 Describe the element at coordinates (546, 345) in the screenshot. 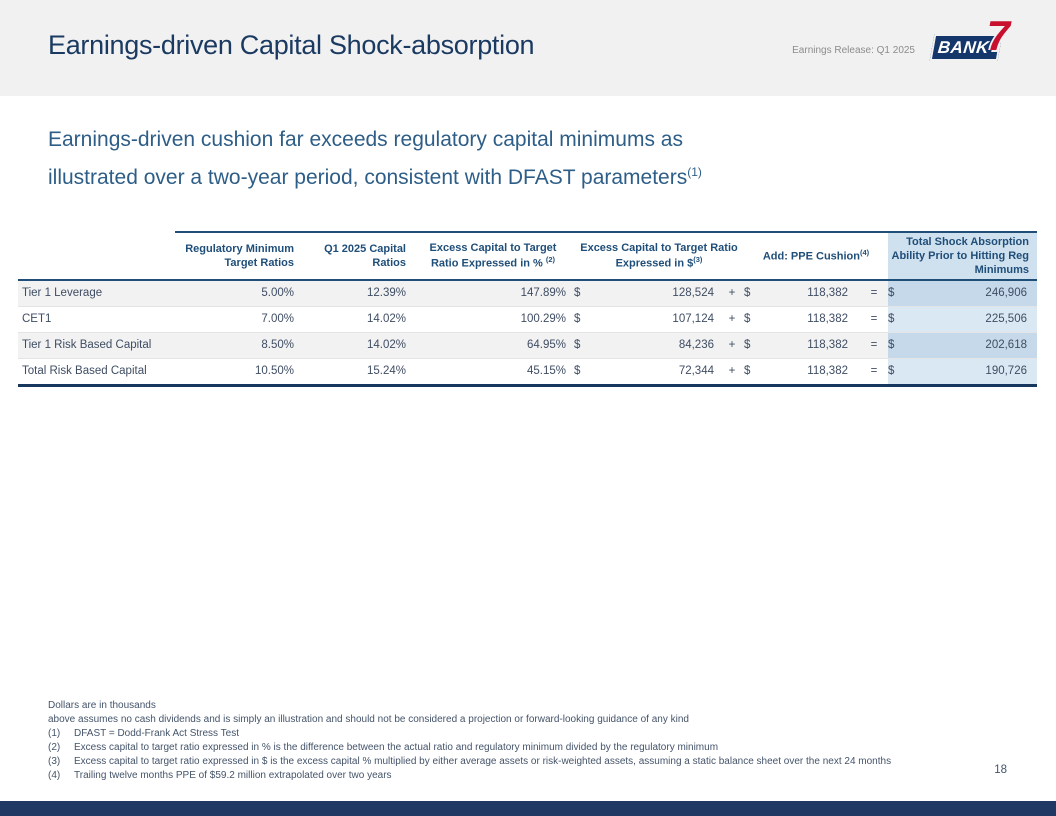

I see `excess-capital-pct-cell: 64.95%` at that location.